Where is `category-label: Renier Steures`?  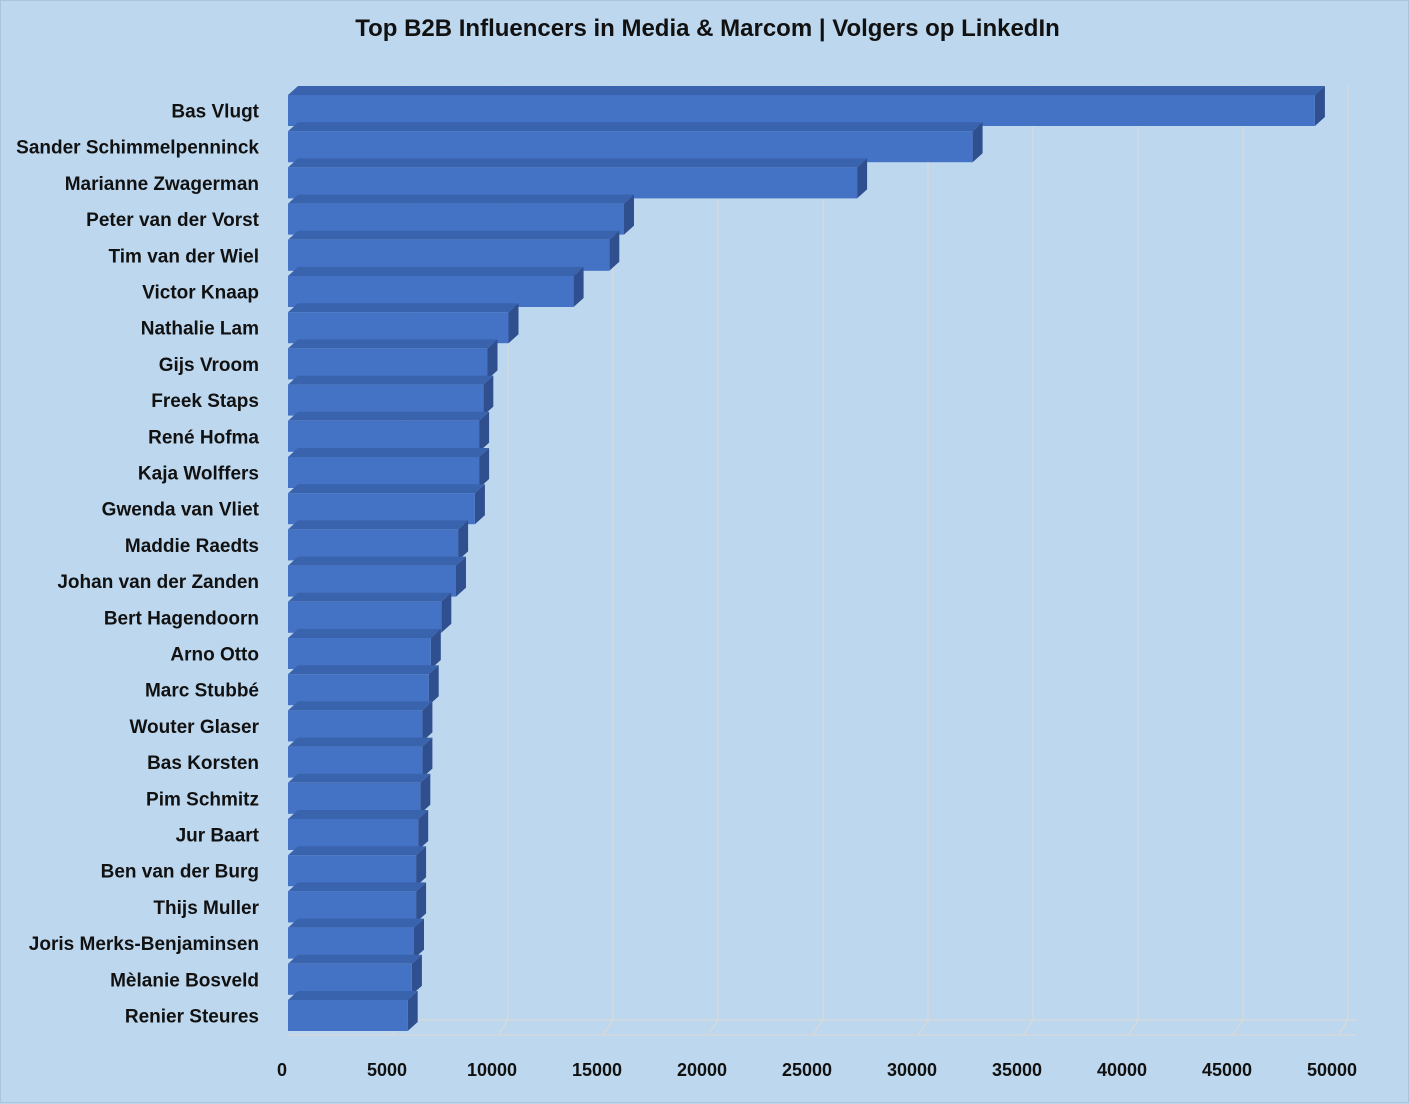
category-label: Renier Steures is located at coordinates (192, 1017).